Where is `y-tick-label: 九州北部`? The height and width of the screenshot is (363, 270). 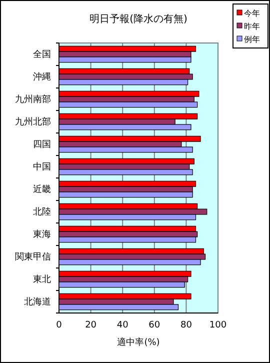
y-tick-label: 九州北部 is located at coordinates (33, 122).